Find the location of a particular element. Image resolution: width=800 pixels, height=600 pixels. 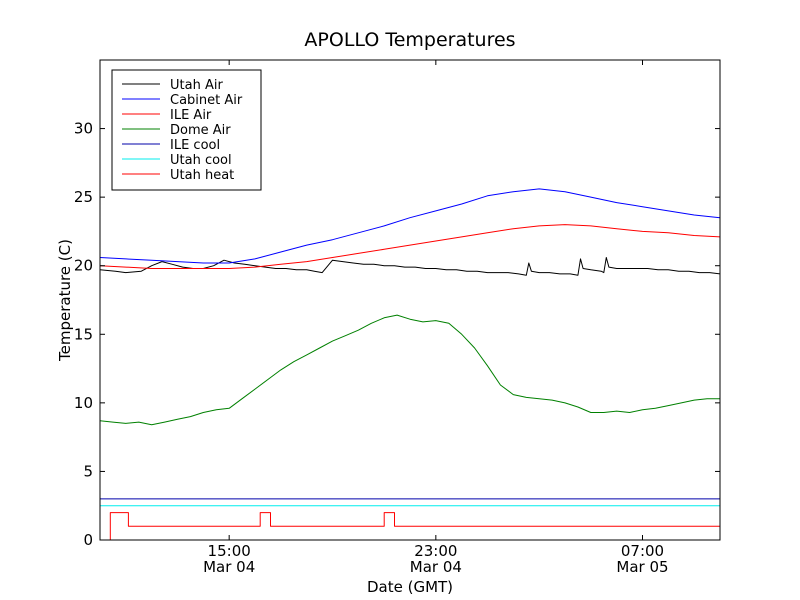

y-tick-label: 15 is located at coordinates (83, 334).